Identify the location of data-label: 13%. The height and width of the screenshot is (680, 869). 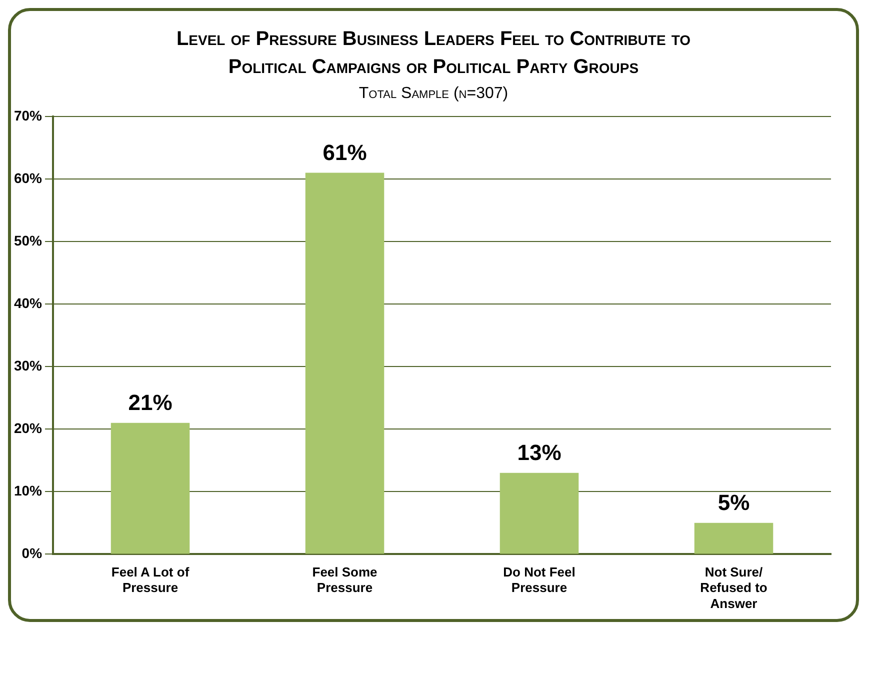
(539, 452).